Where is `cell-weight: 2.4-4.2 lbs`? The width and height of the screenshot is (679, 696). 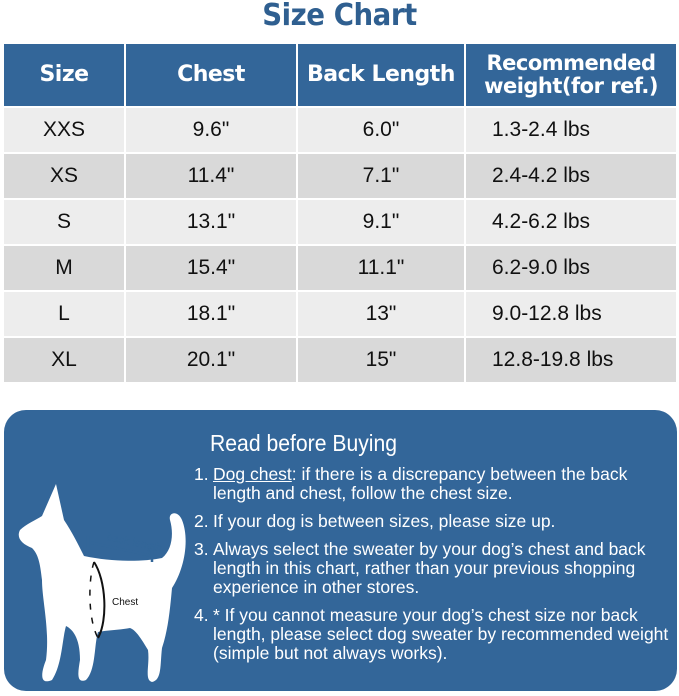
cell-weight: 2.4-4.2 lbs is located at coordinates (571, 176).